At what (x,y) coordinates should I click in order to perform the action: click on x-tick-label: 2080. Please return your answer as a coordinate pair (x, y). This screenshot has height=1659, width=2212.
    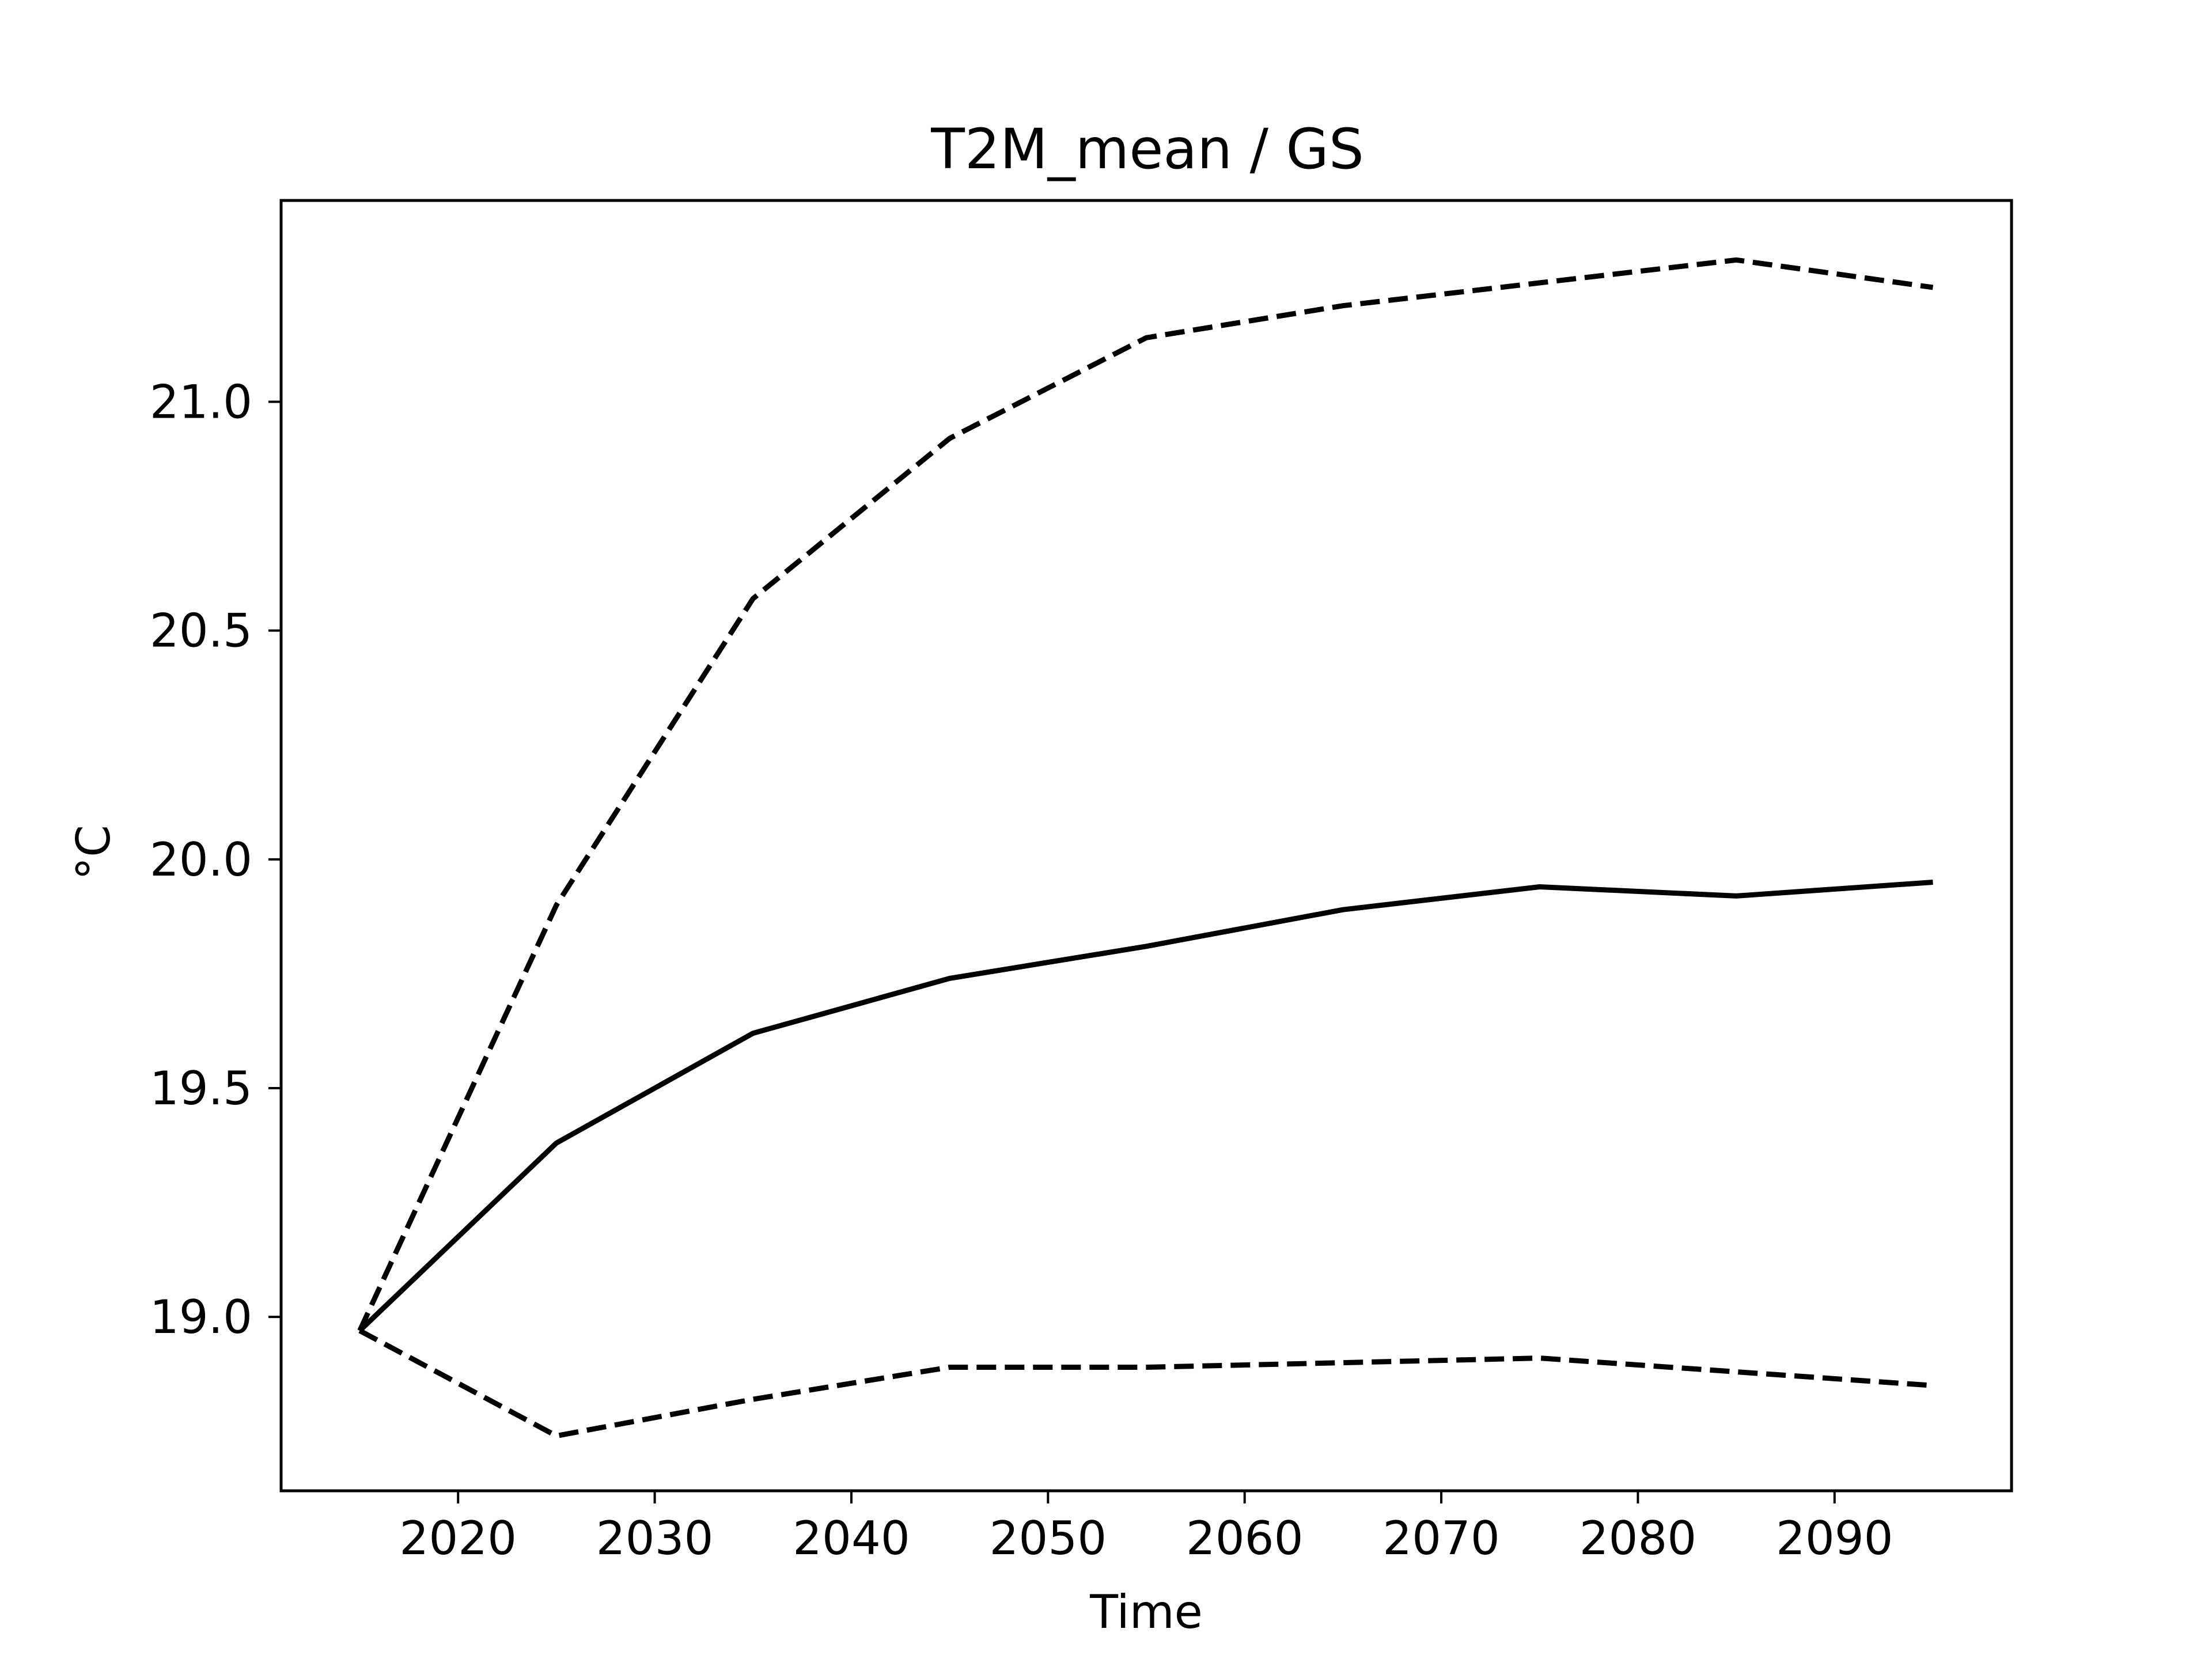
    Looking at the image, I should click on (1638, 1538).